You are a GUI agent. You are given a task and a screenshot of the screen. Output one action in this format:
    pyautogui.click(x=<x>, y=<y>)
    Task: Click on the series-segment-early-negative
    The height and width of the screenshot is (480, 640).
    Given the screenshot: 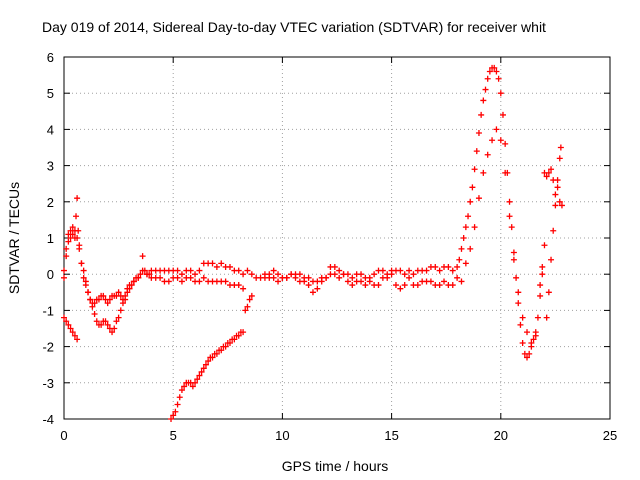 What is the action you would take?
    pyautogui.click(x=71, y=328)
    